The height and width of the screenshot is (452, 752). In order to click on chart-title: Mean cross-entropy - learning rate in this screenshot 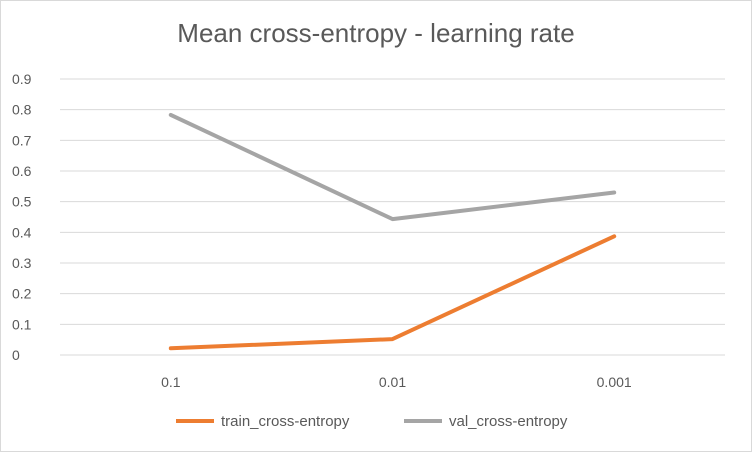, I will do `click(376, 33)`.